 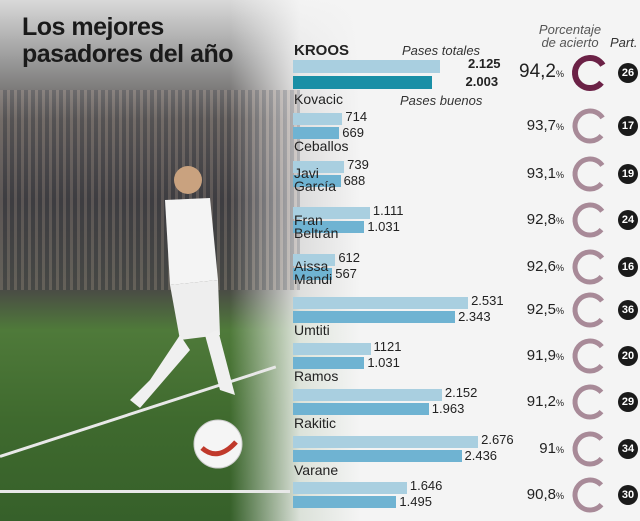 I want to click on accuracy-value: 90,8%, so click(x=529, y=494).